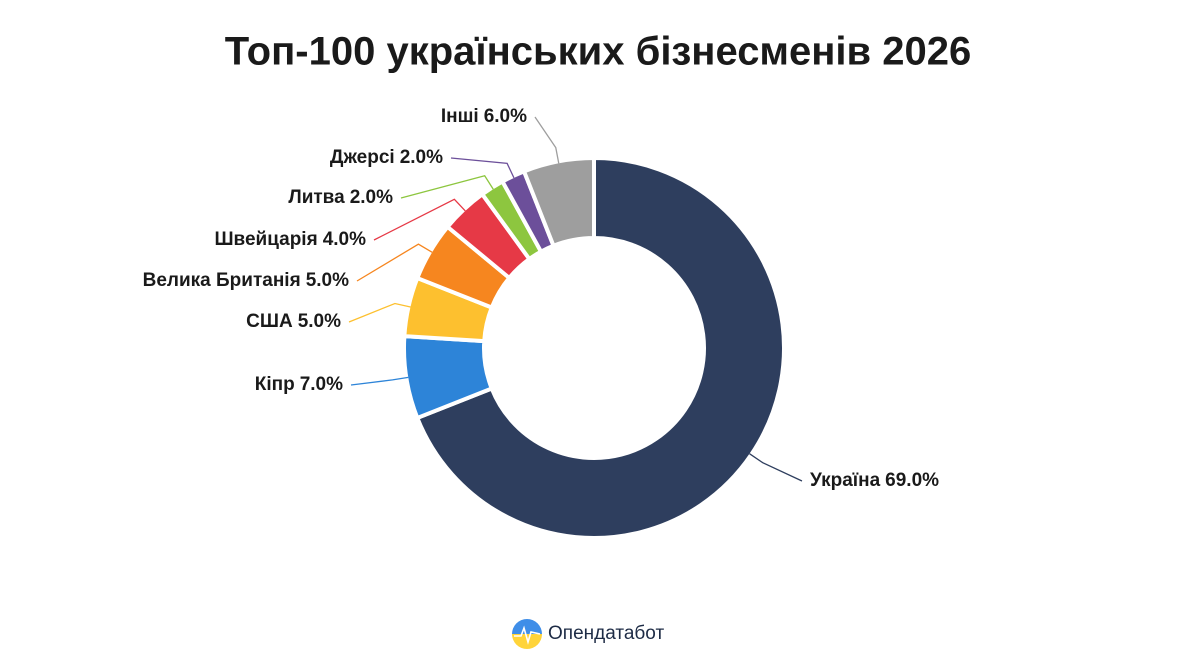 The image size is (1200, 667). Describe the element at coordinates (316, 197) in the screenshot. I see `slice-category: Литва` at that location.